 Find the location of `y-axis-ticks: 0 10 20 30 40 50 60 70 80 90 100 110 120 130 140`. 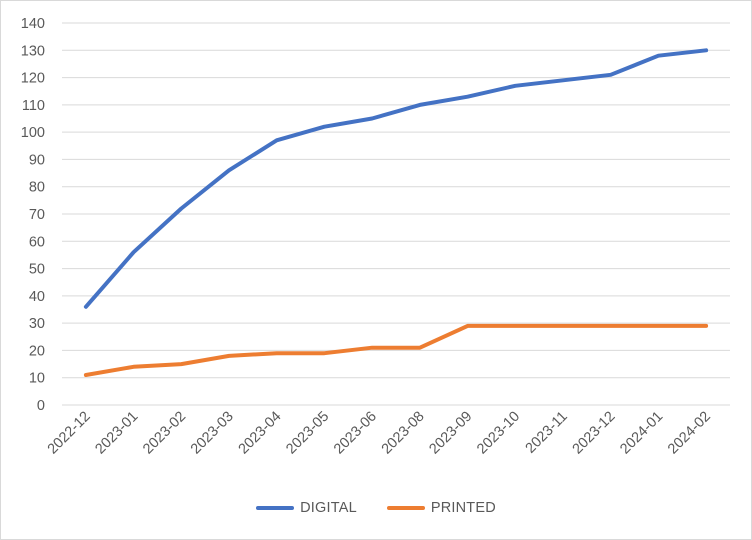

y-axis-ticks: 0 10 20 30 40 50 60 70 80 90 100 110 120 130 140 is located at coordinates (33, 215).